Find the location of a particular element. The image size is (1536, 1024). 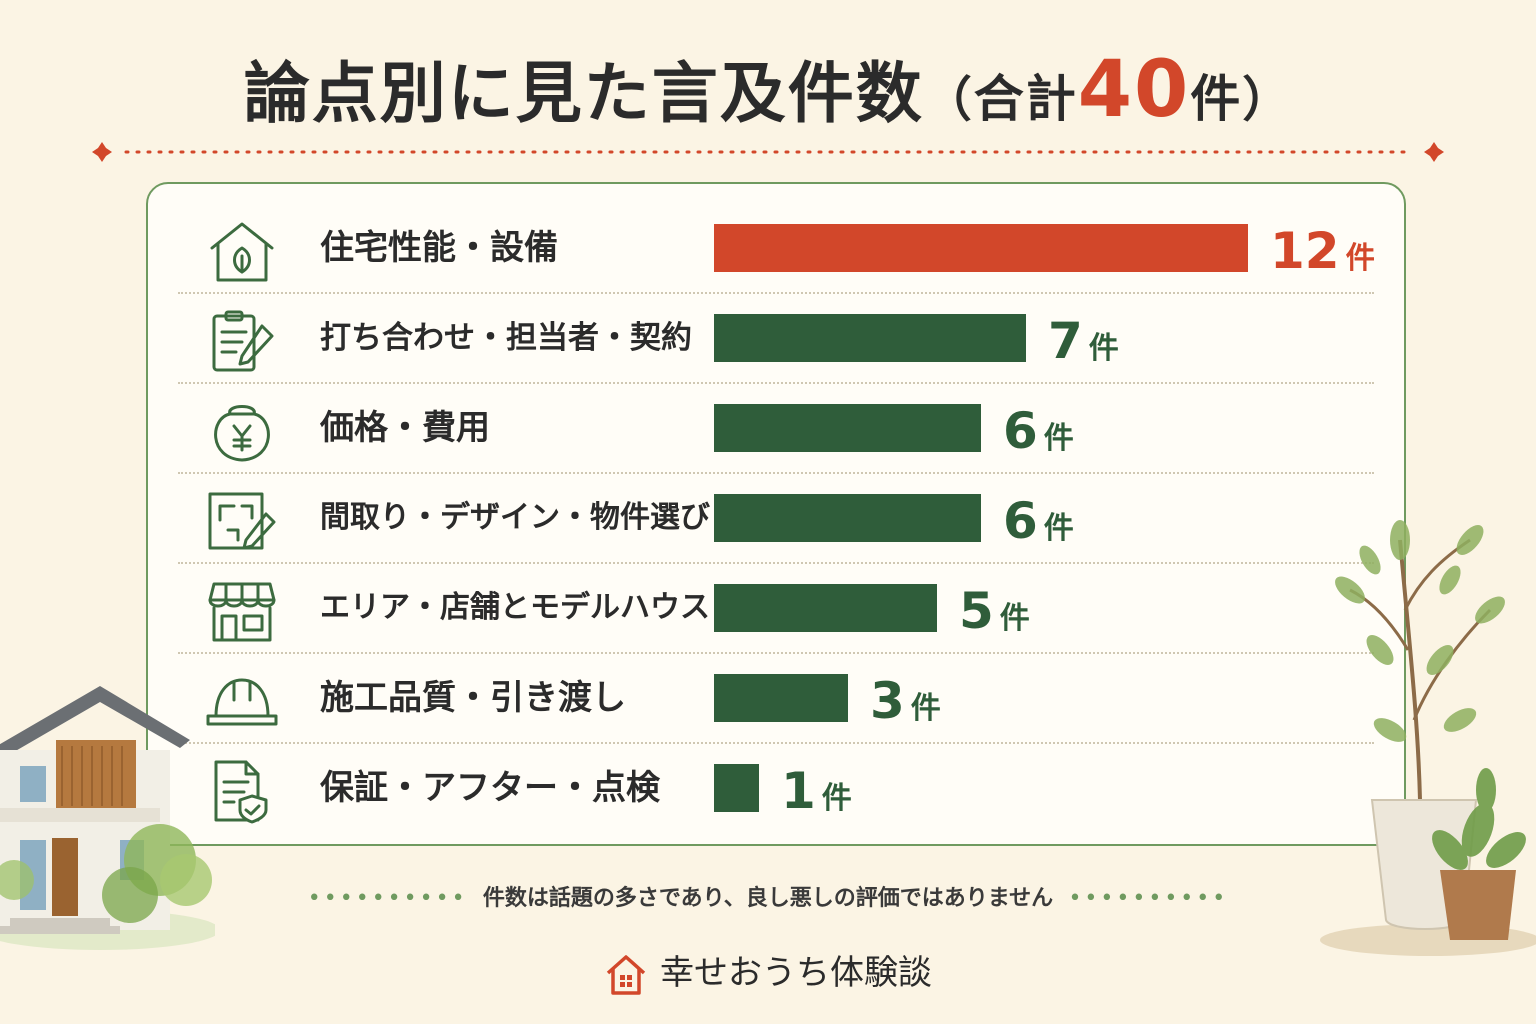

brand: 幸せおうち体験談 is located at coordinates (768, 971).